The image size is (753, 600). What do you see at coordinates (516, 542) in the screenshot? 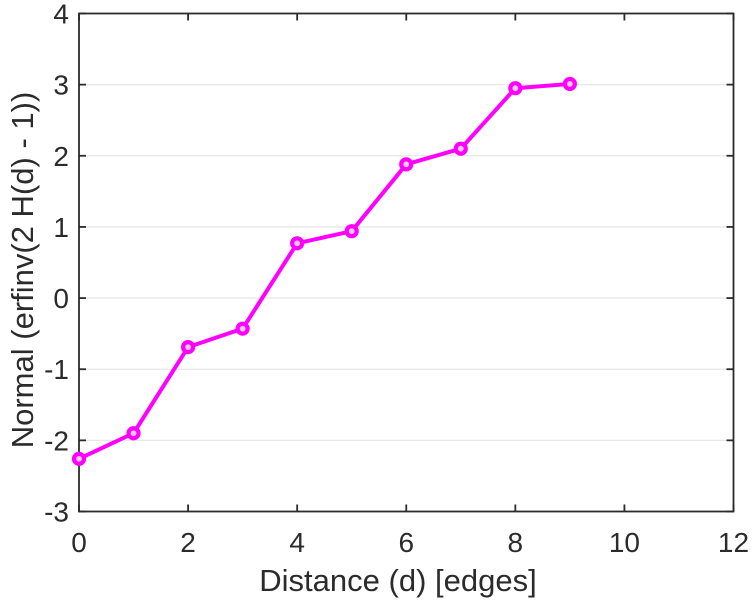
I see `x-tick-label: 8` at bounding box center [516, 542].